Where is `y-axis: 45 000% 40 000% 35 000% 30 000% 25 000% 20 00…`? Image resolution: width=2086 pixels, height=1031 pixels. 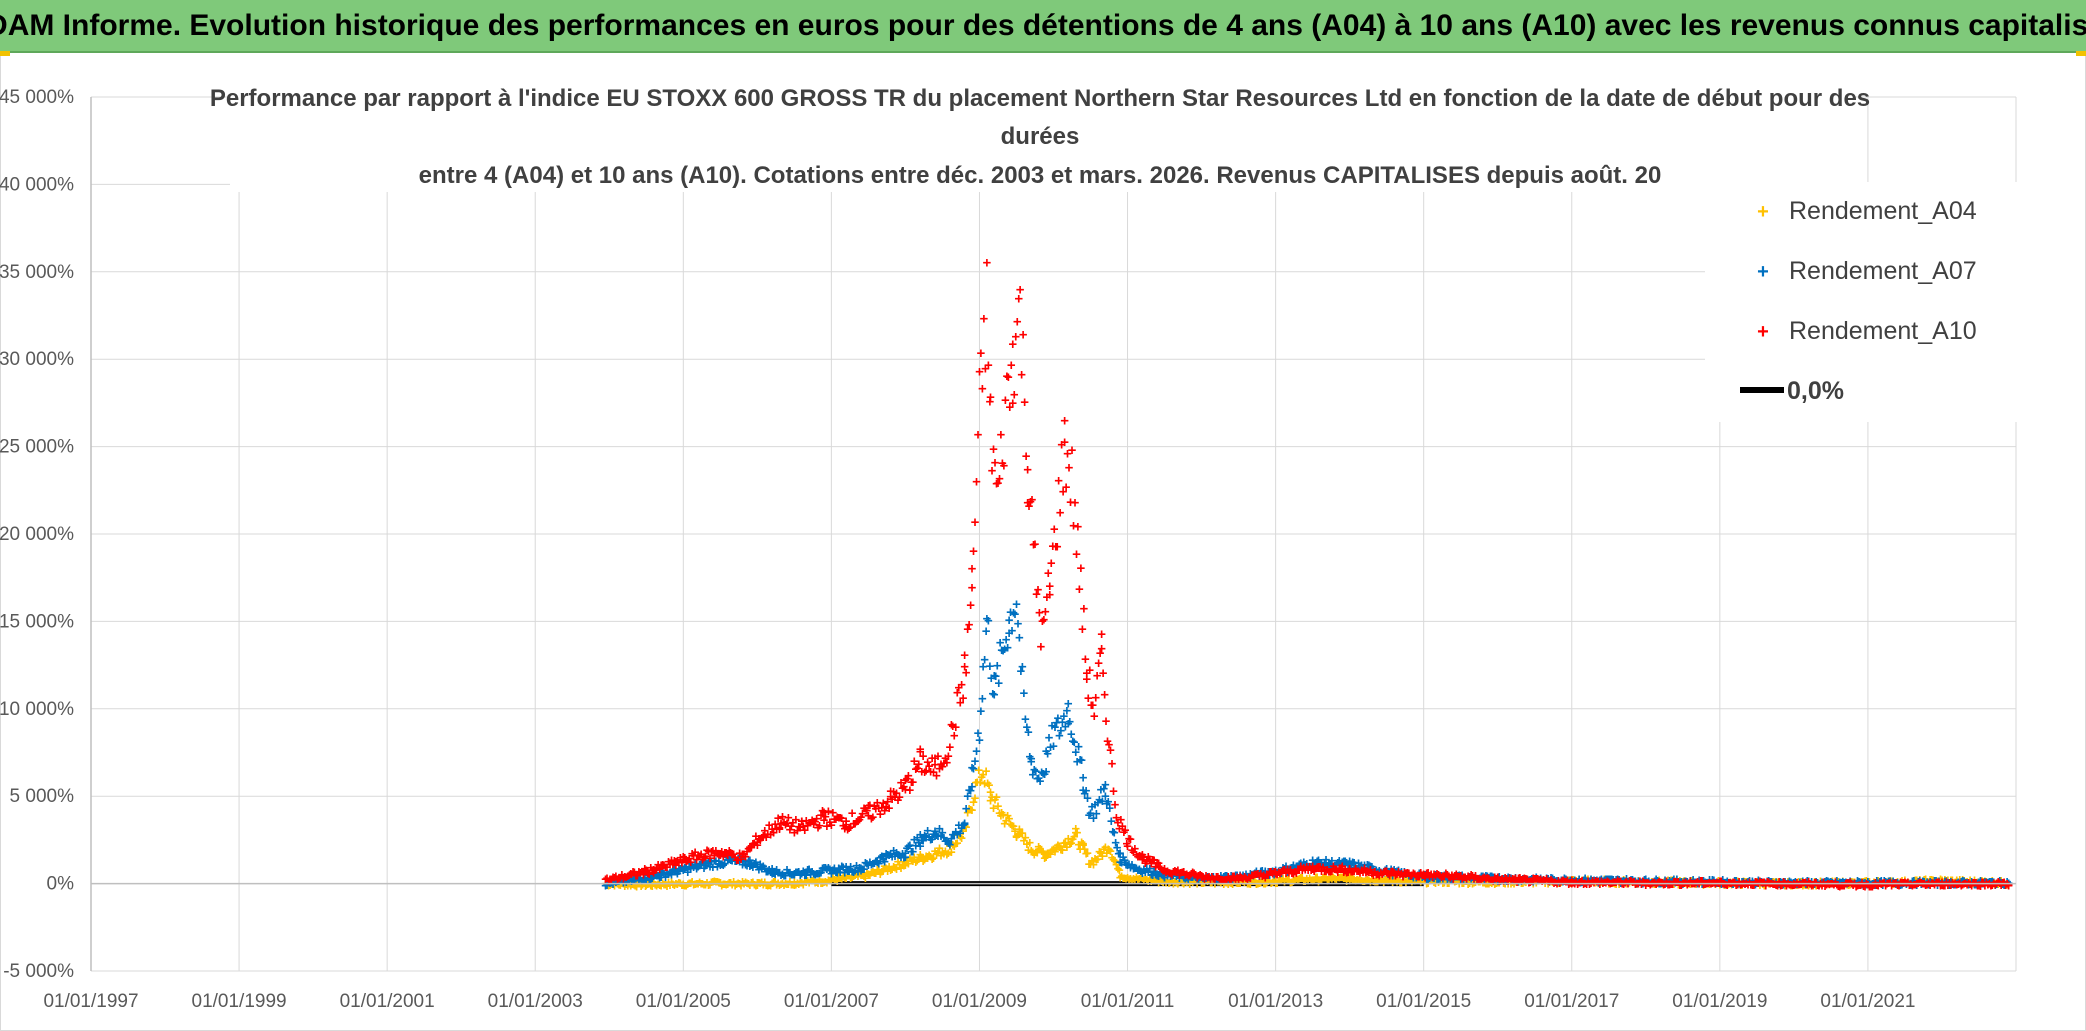 y-axis: 45 000% 40 000% 35 000% 30 000% 25 000% 20 00… is located at coordinates (46, 534).